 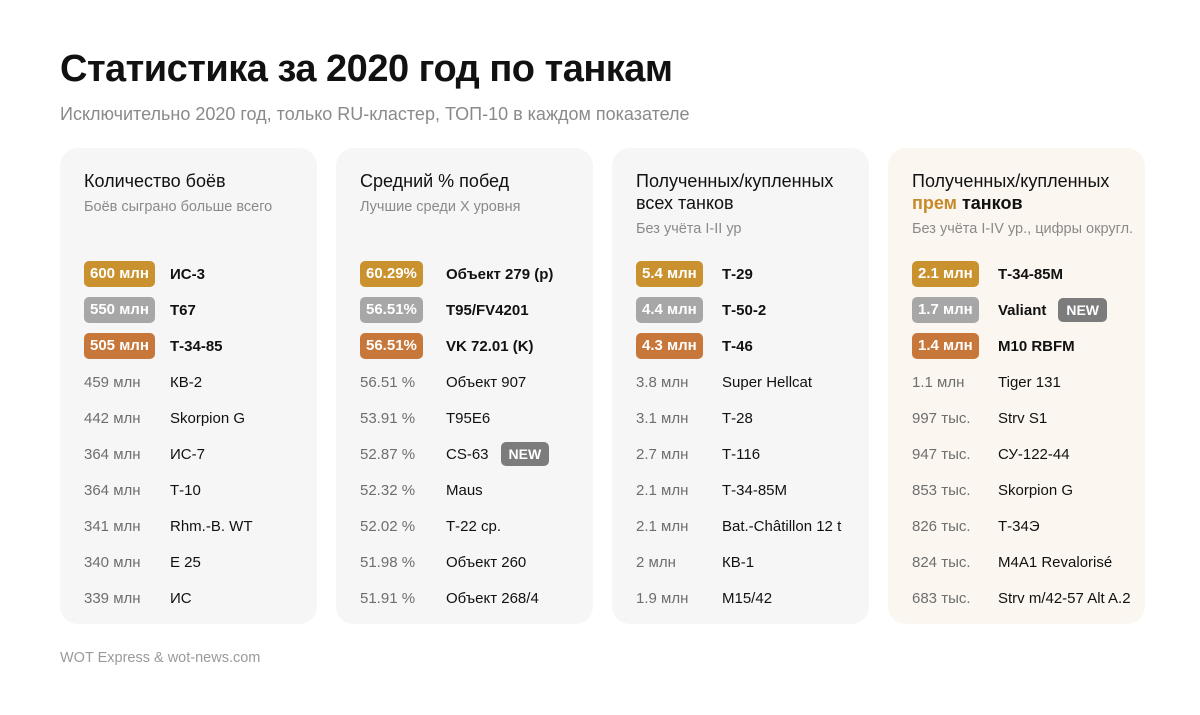 I want to click on tank-name: Maus, so click(x=464, y=490).